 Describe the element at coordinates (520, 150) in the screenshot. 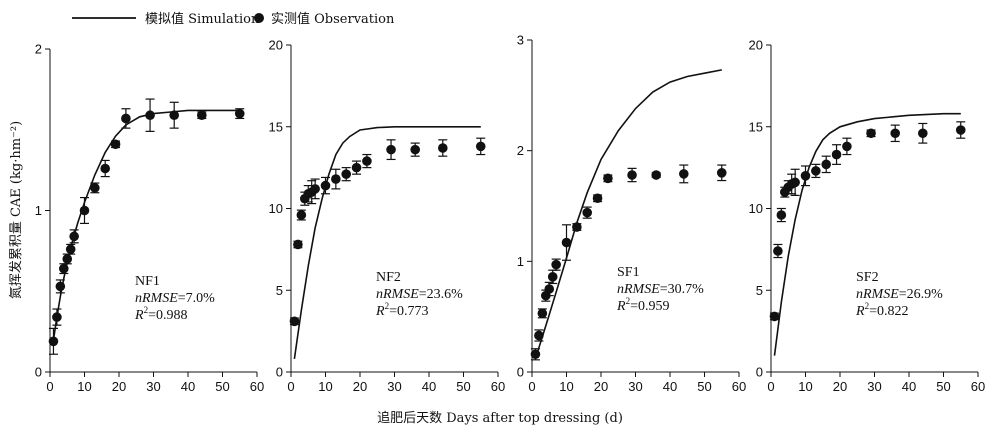

I see `y-tick-label: 2` at that location.